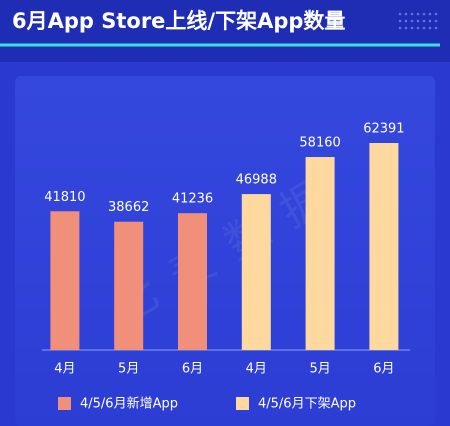  What do you see at coordinates (256, 180) in the screenshot?
I see `data-label: 46988` at bounding box center [256, 180].